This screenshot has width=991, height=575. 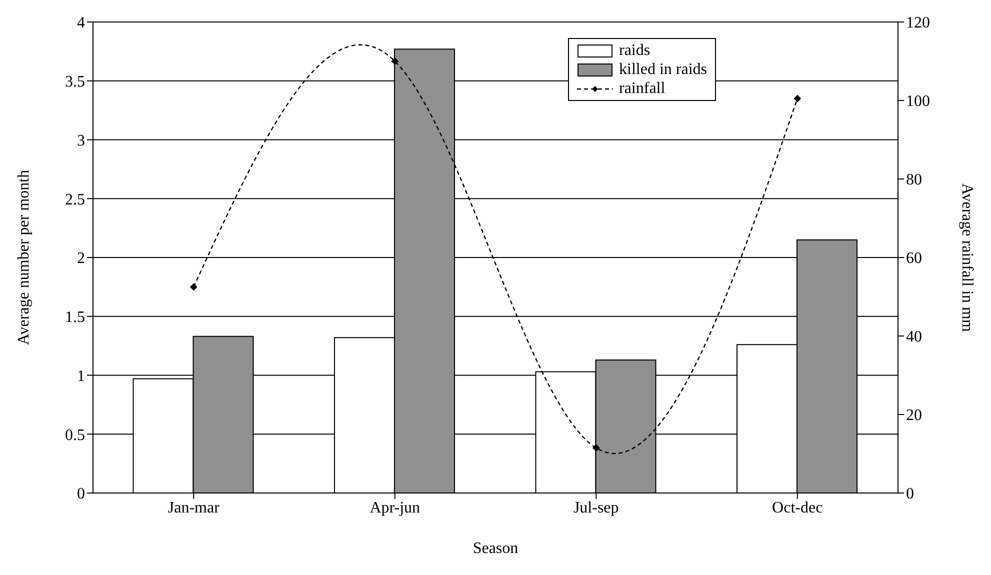 I want to click on y-tick-label: 2, so click(x=81, y=259).